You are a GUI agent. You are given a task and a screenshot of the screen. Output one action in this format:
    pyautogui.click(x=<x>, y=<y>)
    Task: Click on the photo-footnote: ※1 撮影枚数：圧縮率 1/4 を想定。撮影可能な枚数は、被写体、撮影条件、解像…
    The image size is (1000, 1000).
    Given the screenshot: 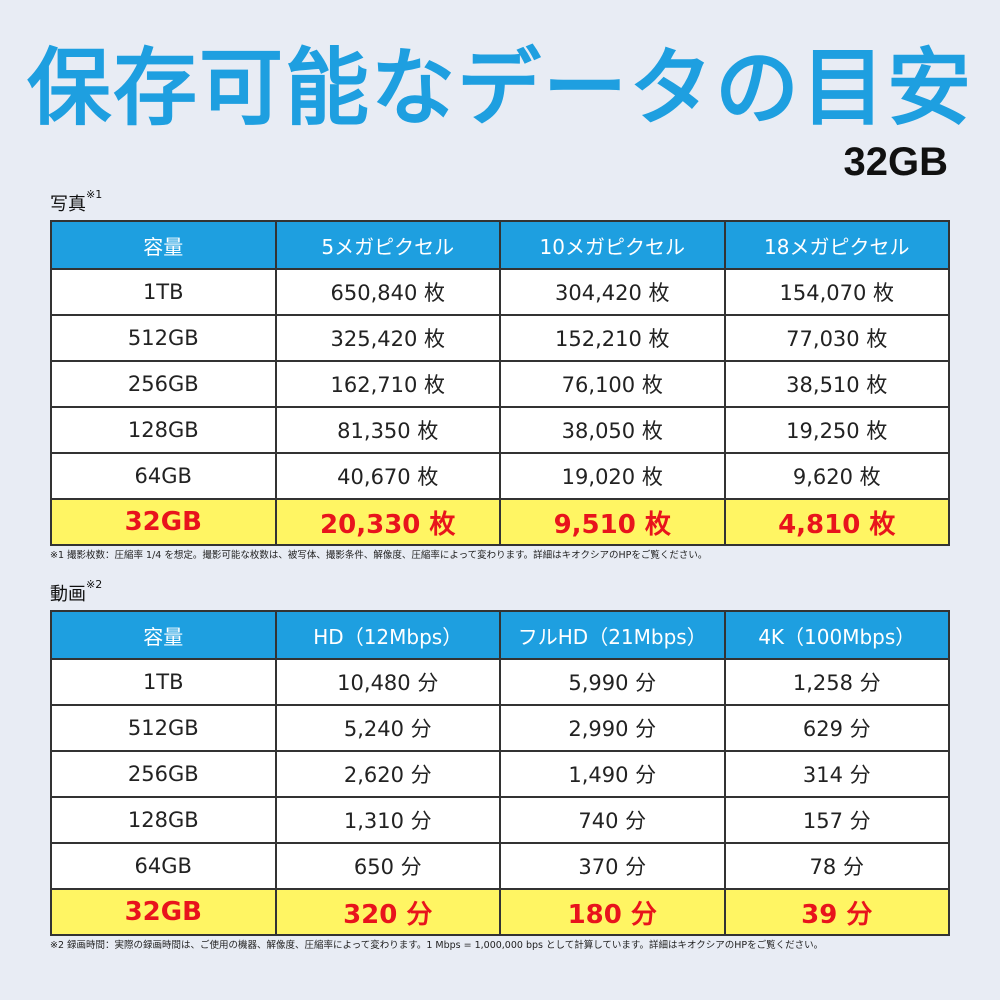 What is the action you would take?
    pyautogui.click(x=379, y=555)
    